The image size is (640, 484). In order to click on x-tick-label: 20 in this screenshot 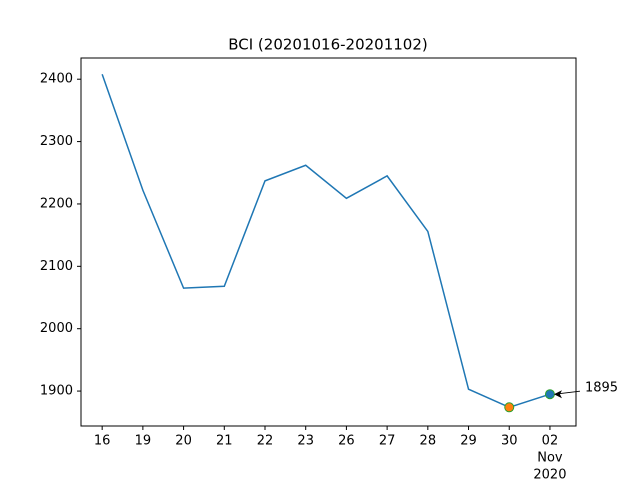, I will do `click(183, 441)`.